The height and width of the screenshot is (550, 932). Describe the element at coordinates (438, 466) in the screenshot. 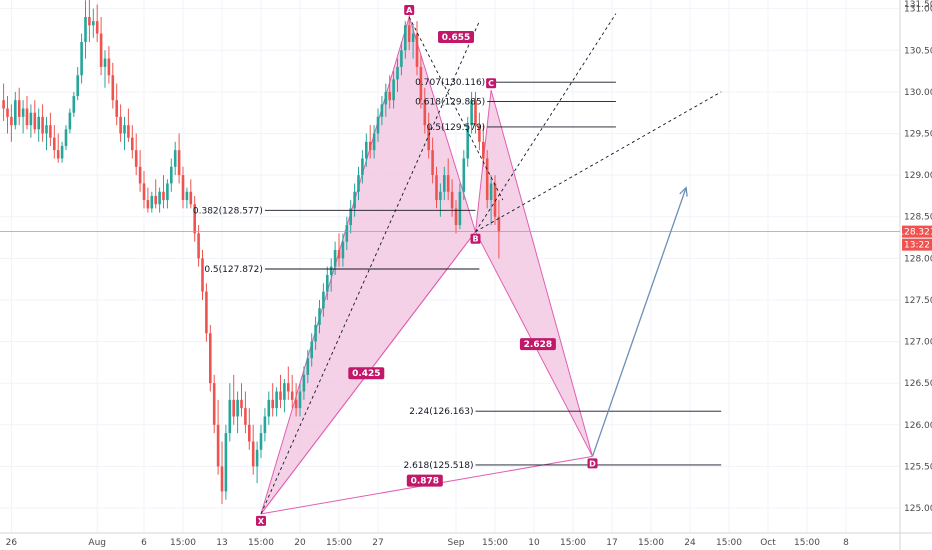

I see `fib-level-label: 2.618(125.518)` at that location.